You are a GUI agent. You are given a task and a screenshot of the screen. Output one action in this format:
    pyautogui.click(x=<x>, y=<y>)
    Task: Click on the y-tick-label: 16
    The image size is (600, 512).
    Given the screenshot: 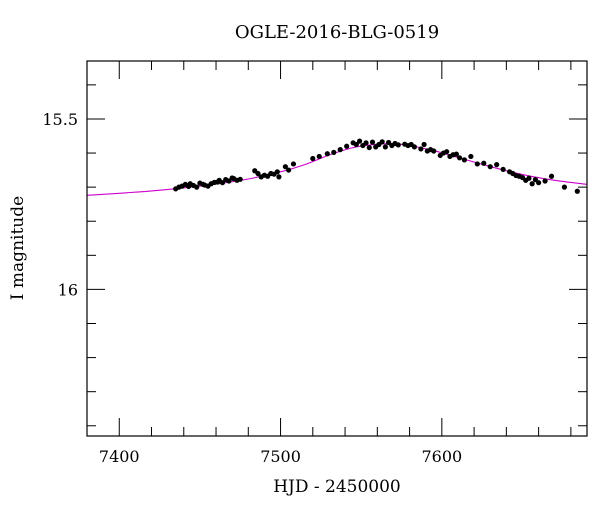 What is the action you would take?
    pyautogui.click(x=68, y=289)
    